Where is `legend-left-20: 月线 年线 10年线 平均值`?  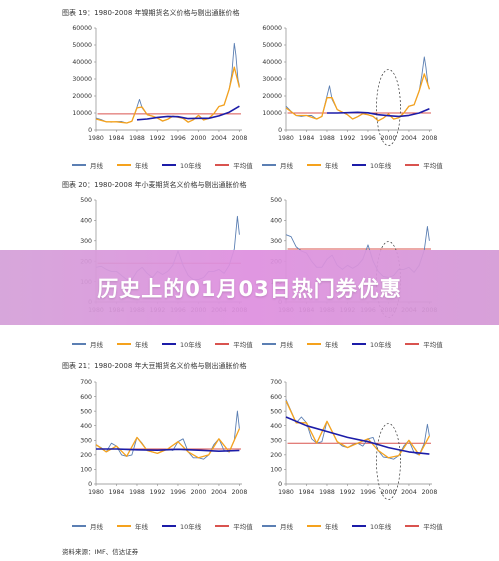
legend-left-20: 月线 年线 10年线 平均值 is located at coordinates (169, 344).